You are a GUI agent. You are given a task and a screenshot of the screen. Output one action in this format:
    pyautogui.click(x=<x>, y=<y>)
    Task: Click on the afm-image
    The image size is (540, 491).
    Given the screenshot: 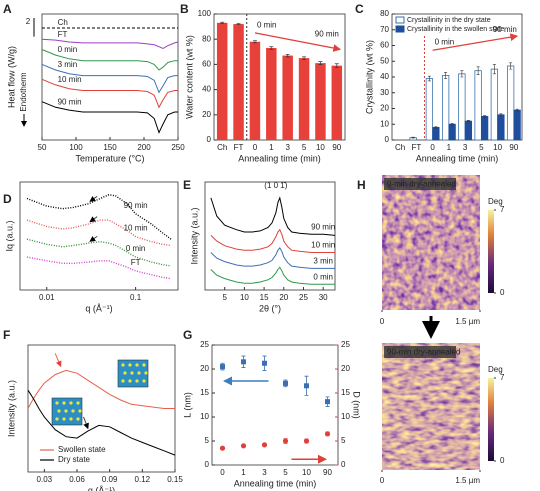 What is the action you would take?
    pyautogui.click(x=431, y=406)
    